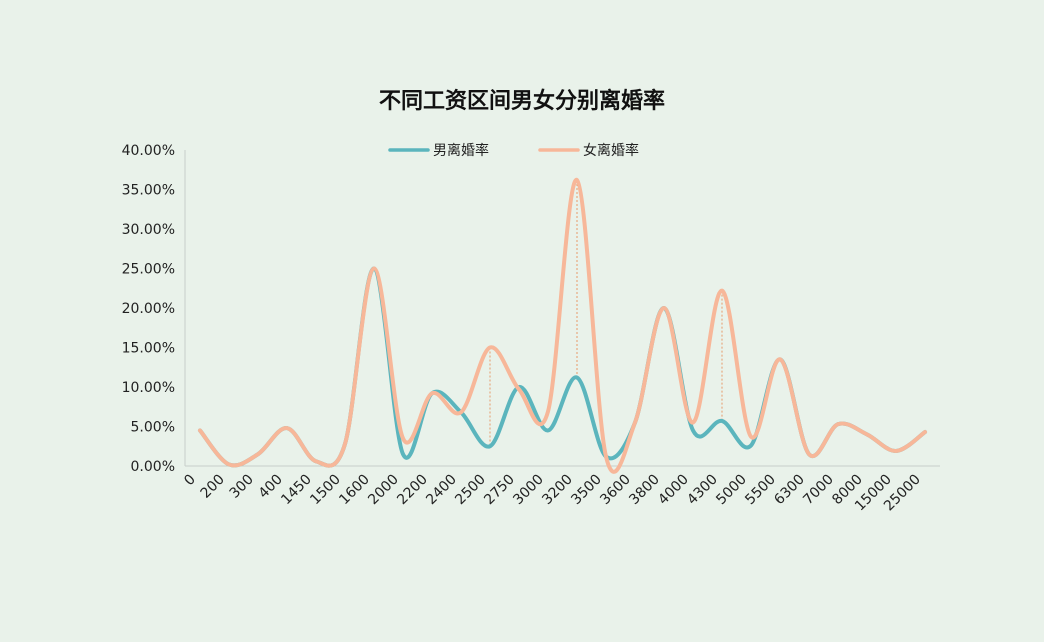 Image resolution: width=1044 pixels, height=642 pixels. Describe the element at coordinates (522, 101) in the screenshot. I see `chart-title: 不同工资区间男女分别离婚率` at that location.